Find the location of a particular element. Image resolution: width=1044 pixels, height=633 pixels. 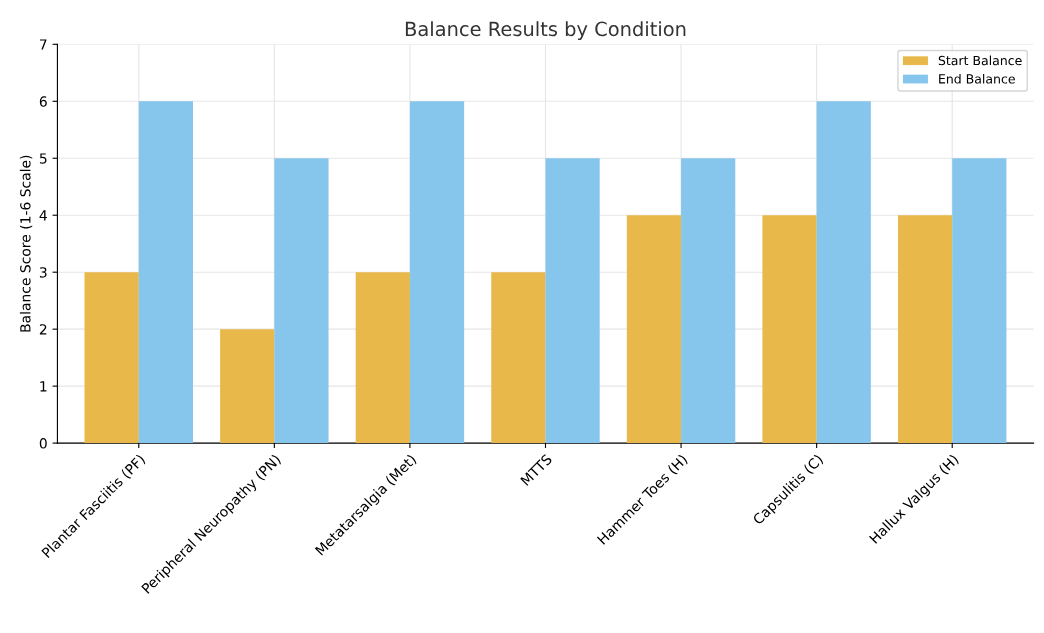

y-tick-label: 7 is located at coordinates (43, 44).